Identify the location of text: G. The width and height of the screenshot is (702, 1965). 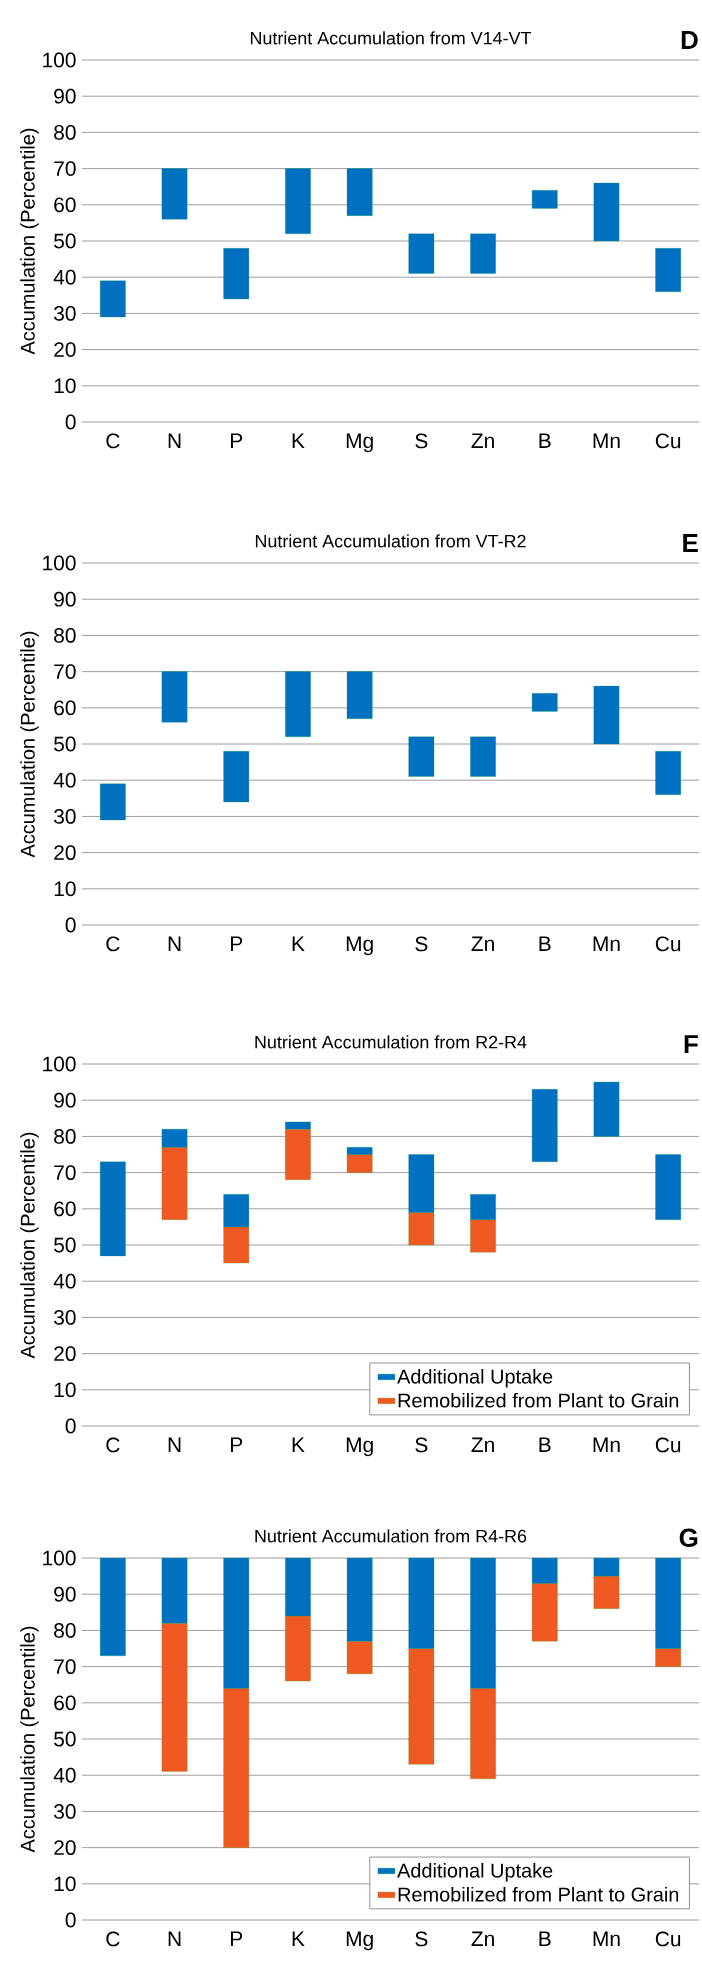
(688, 1537).